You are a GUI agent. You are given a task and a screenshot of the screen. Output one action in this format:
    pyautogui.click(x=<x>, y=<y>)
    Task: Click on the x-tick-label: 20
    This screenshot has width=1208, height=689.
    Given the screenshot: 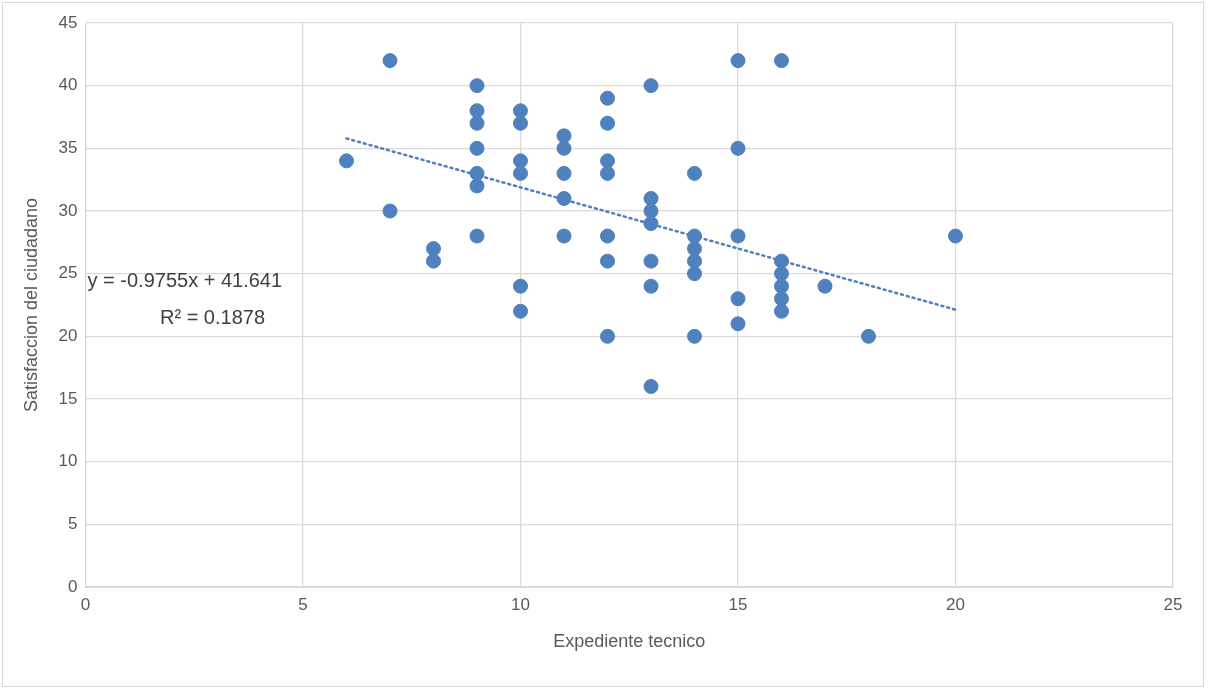 What is the action you would take?
    pyautogui.click(x=955, y=604)
    